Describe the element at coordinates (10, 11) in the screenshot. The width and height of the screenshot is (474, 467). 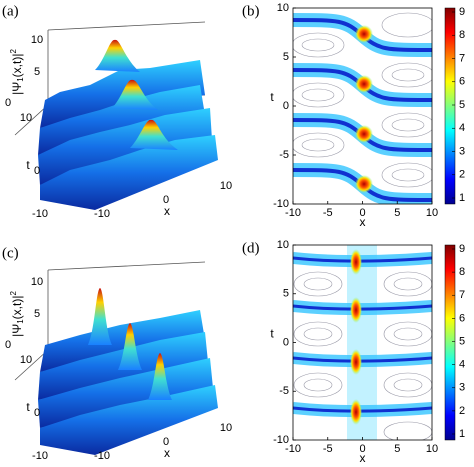
I see `panel-label: (a)` at that location.